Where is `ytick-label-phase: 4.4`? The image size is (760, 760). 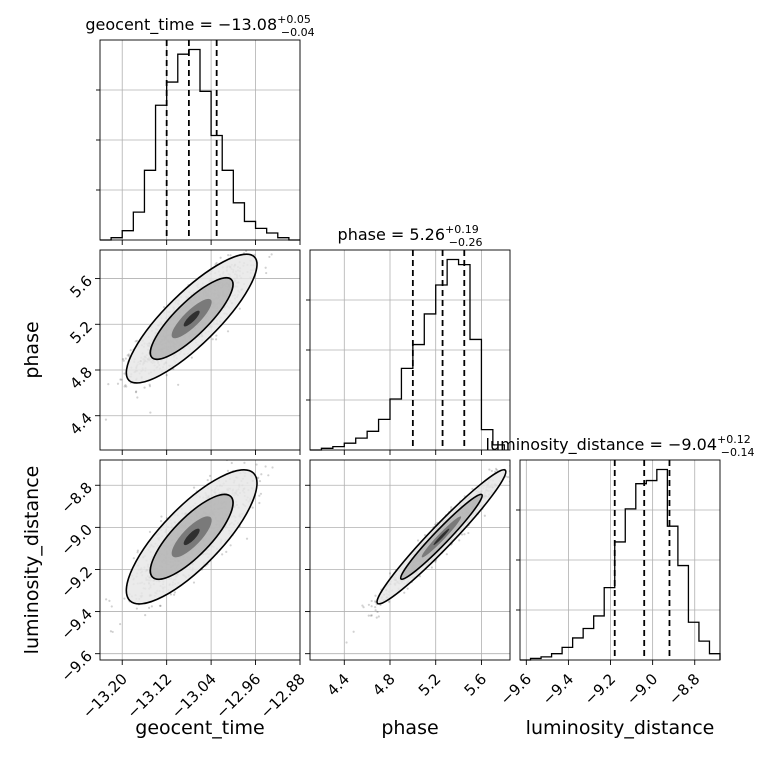 ytick-label-phase: 4.4 is located at coordinates (81, 424).